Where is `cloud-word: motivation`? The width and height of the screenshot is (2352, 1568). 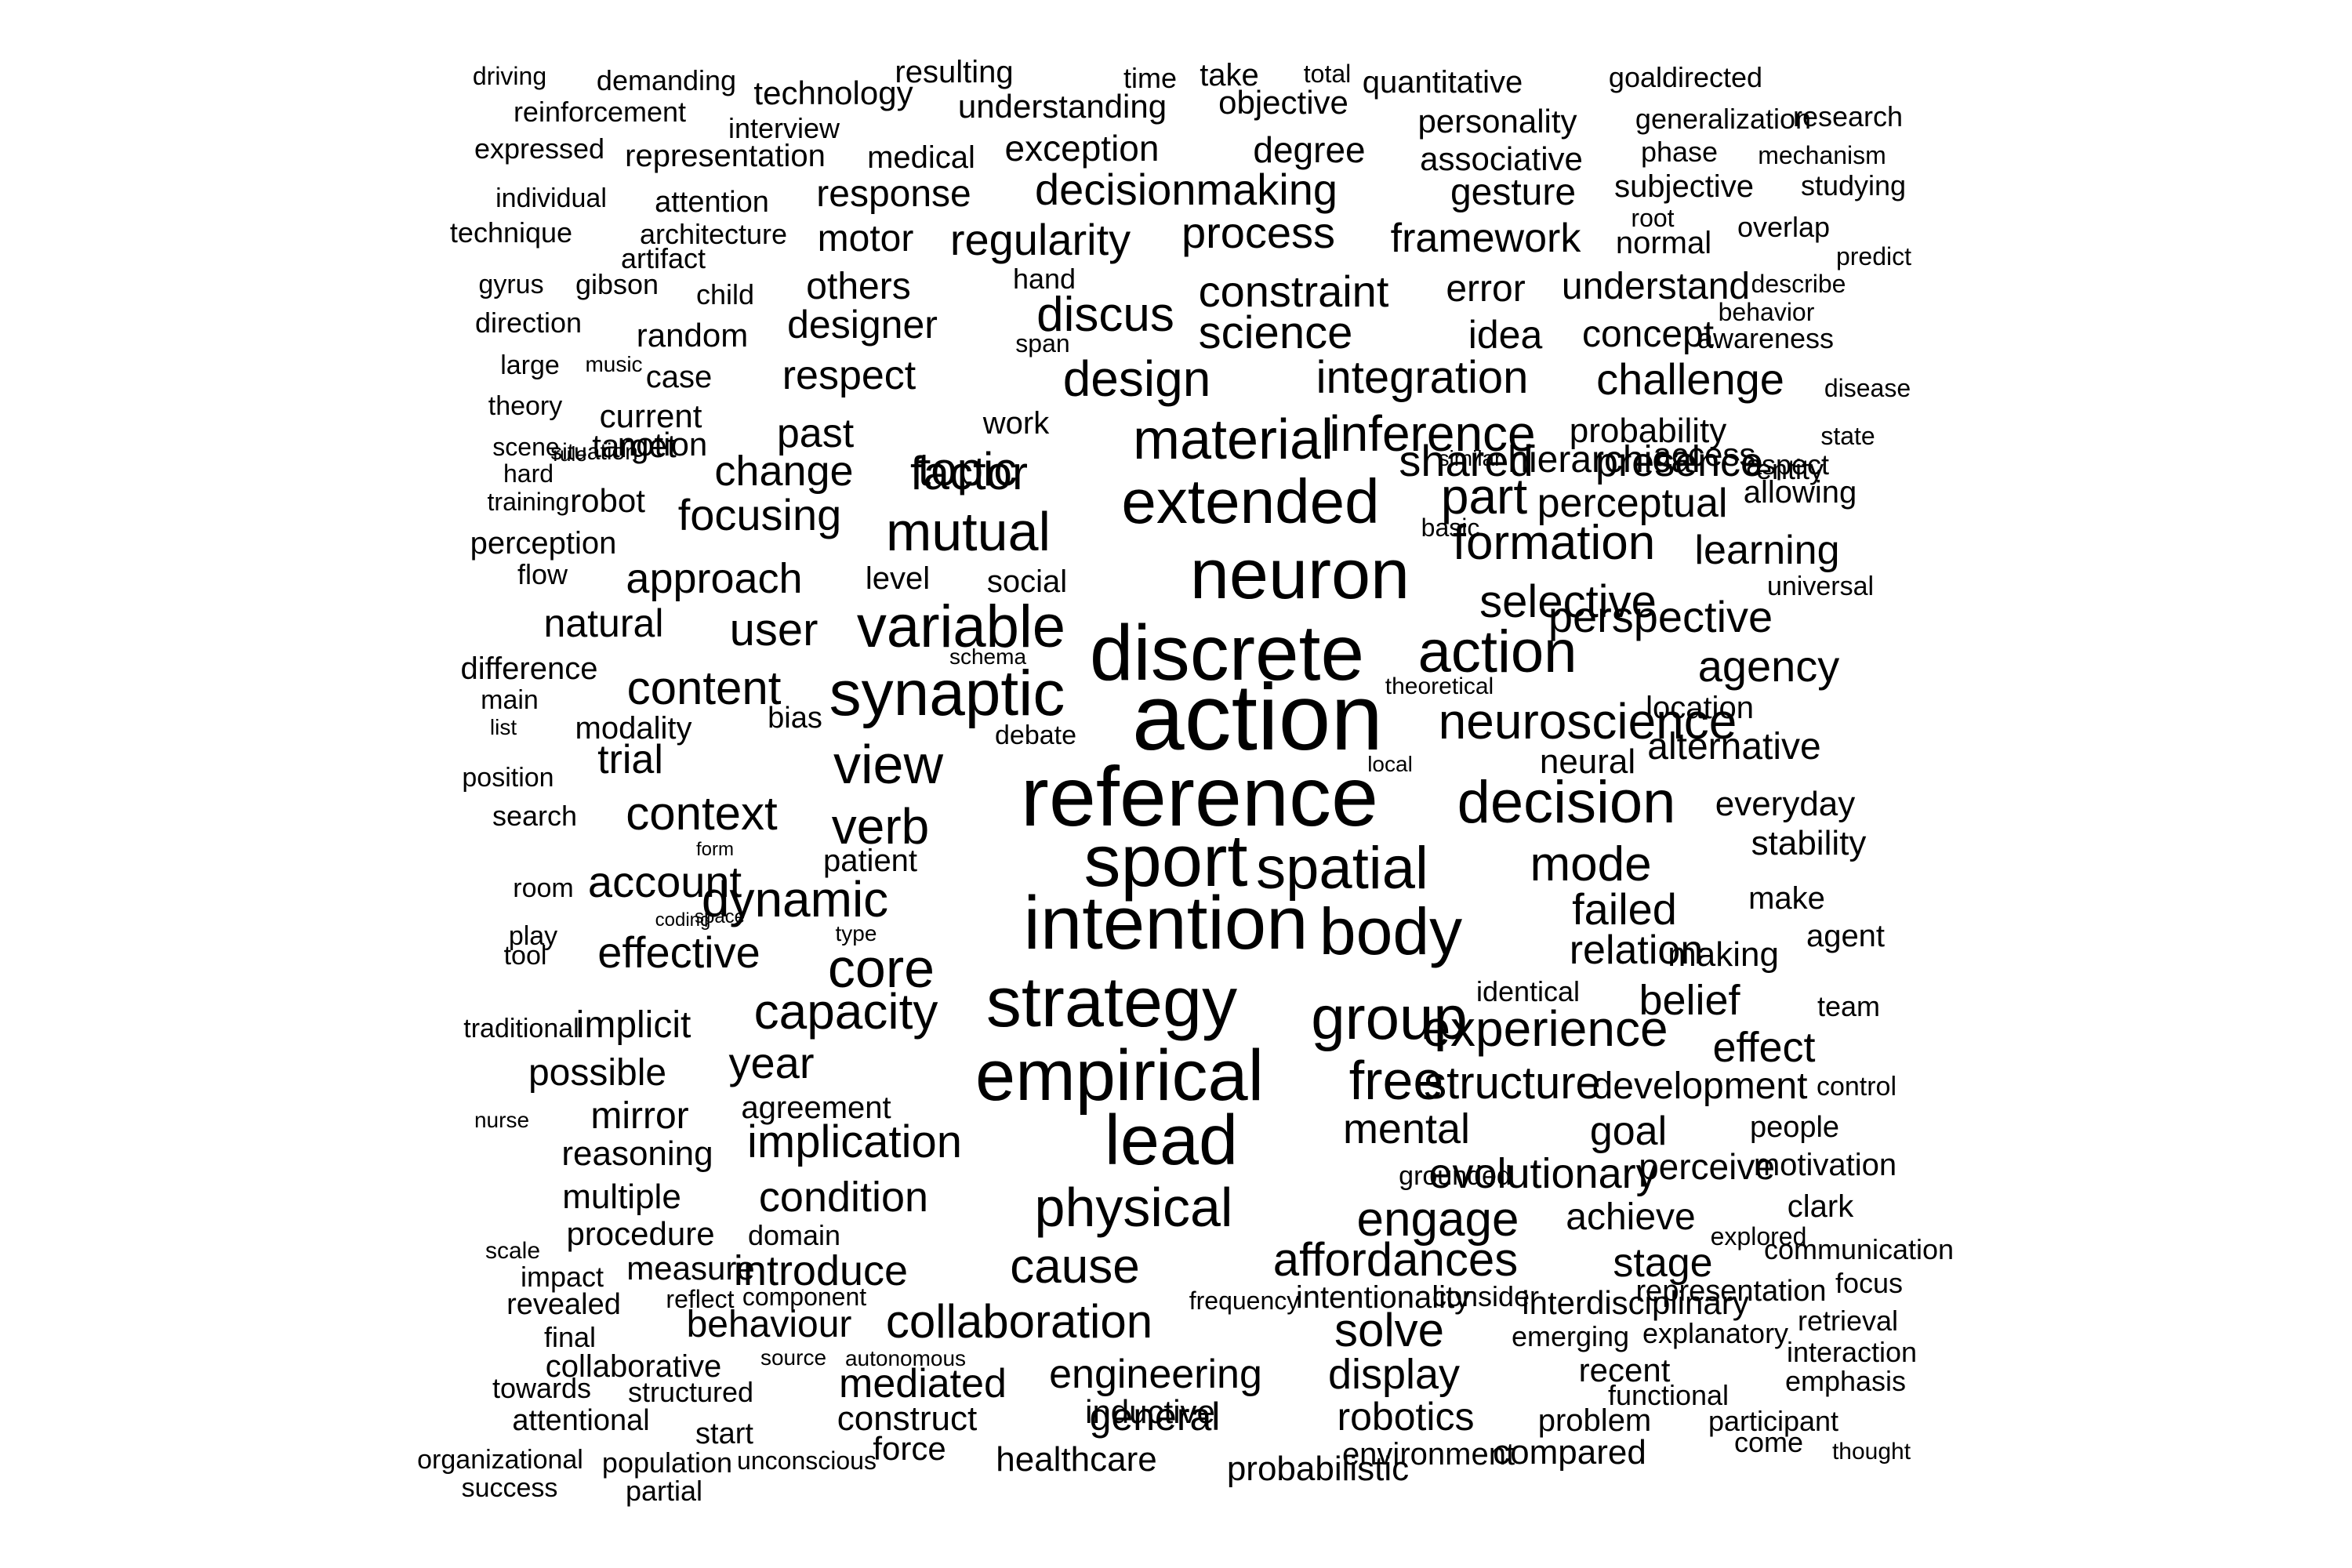 cloud-word: motivation is located at coordinates (1825, 1165).